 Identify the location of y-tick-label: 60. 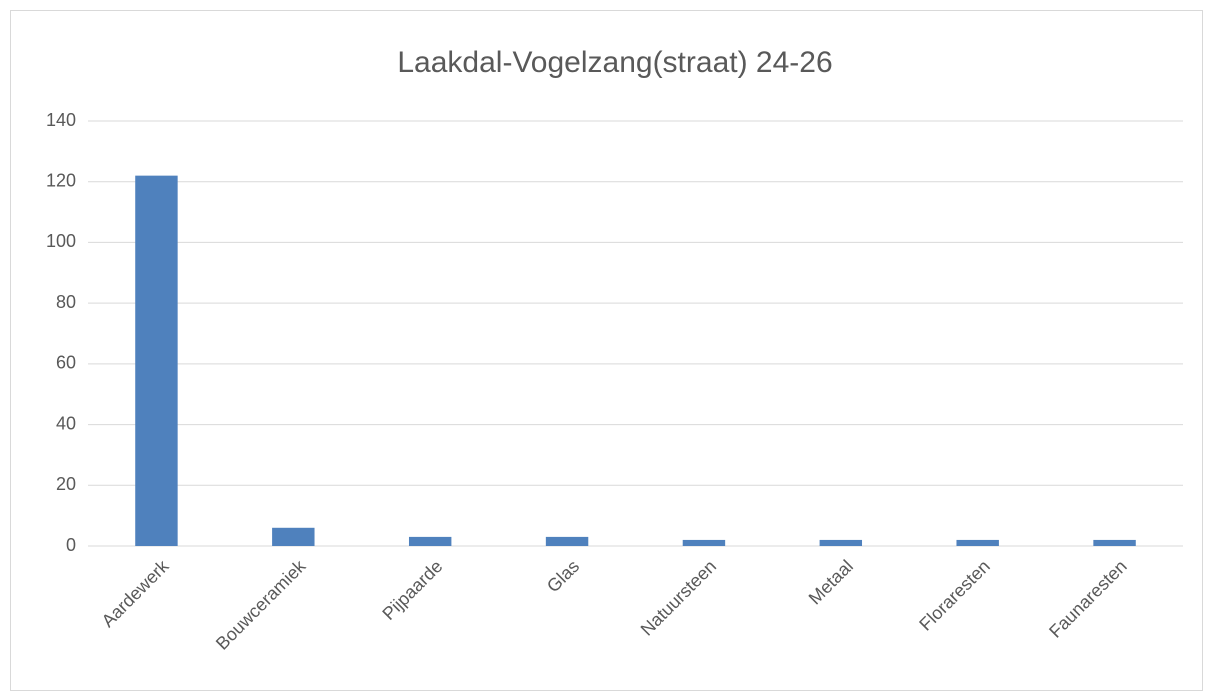
(66, 363).